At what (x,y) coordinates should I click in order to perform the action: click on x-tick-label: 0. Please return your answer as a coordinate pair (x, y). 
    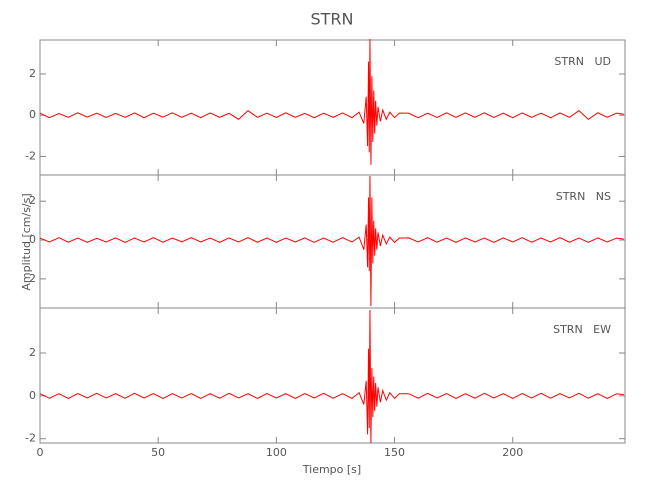
    Looking at the image, I should click on (40, 452).